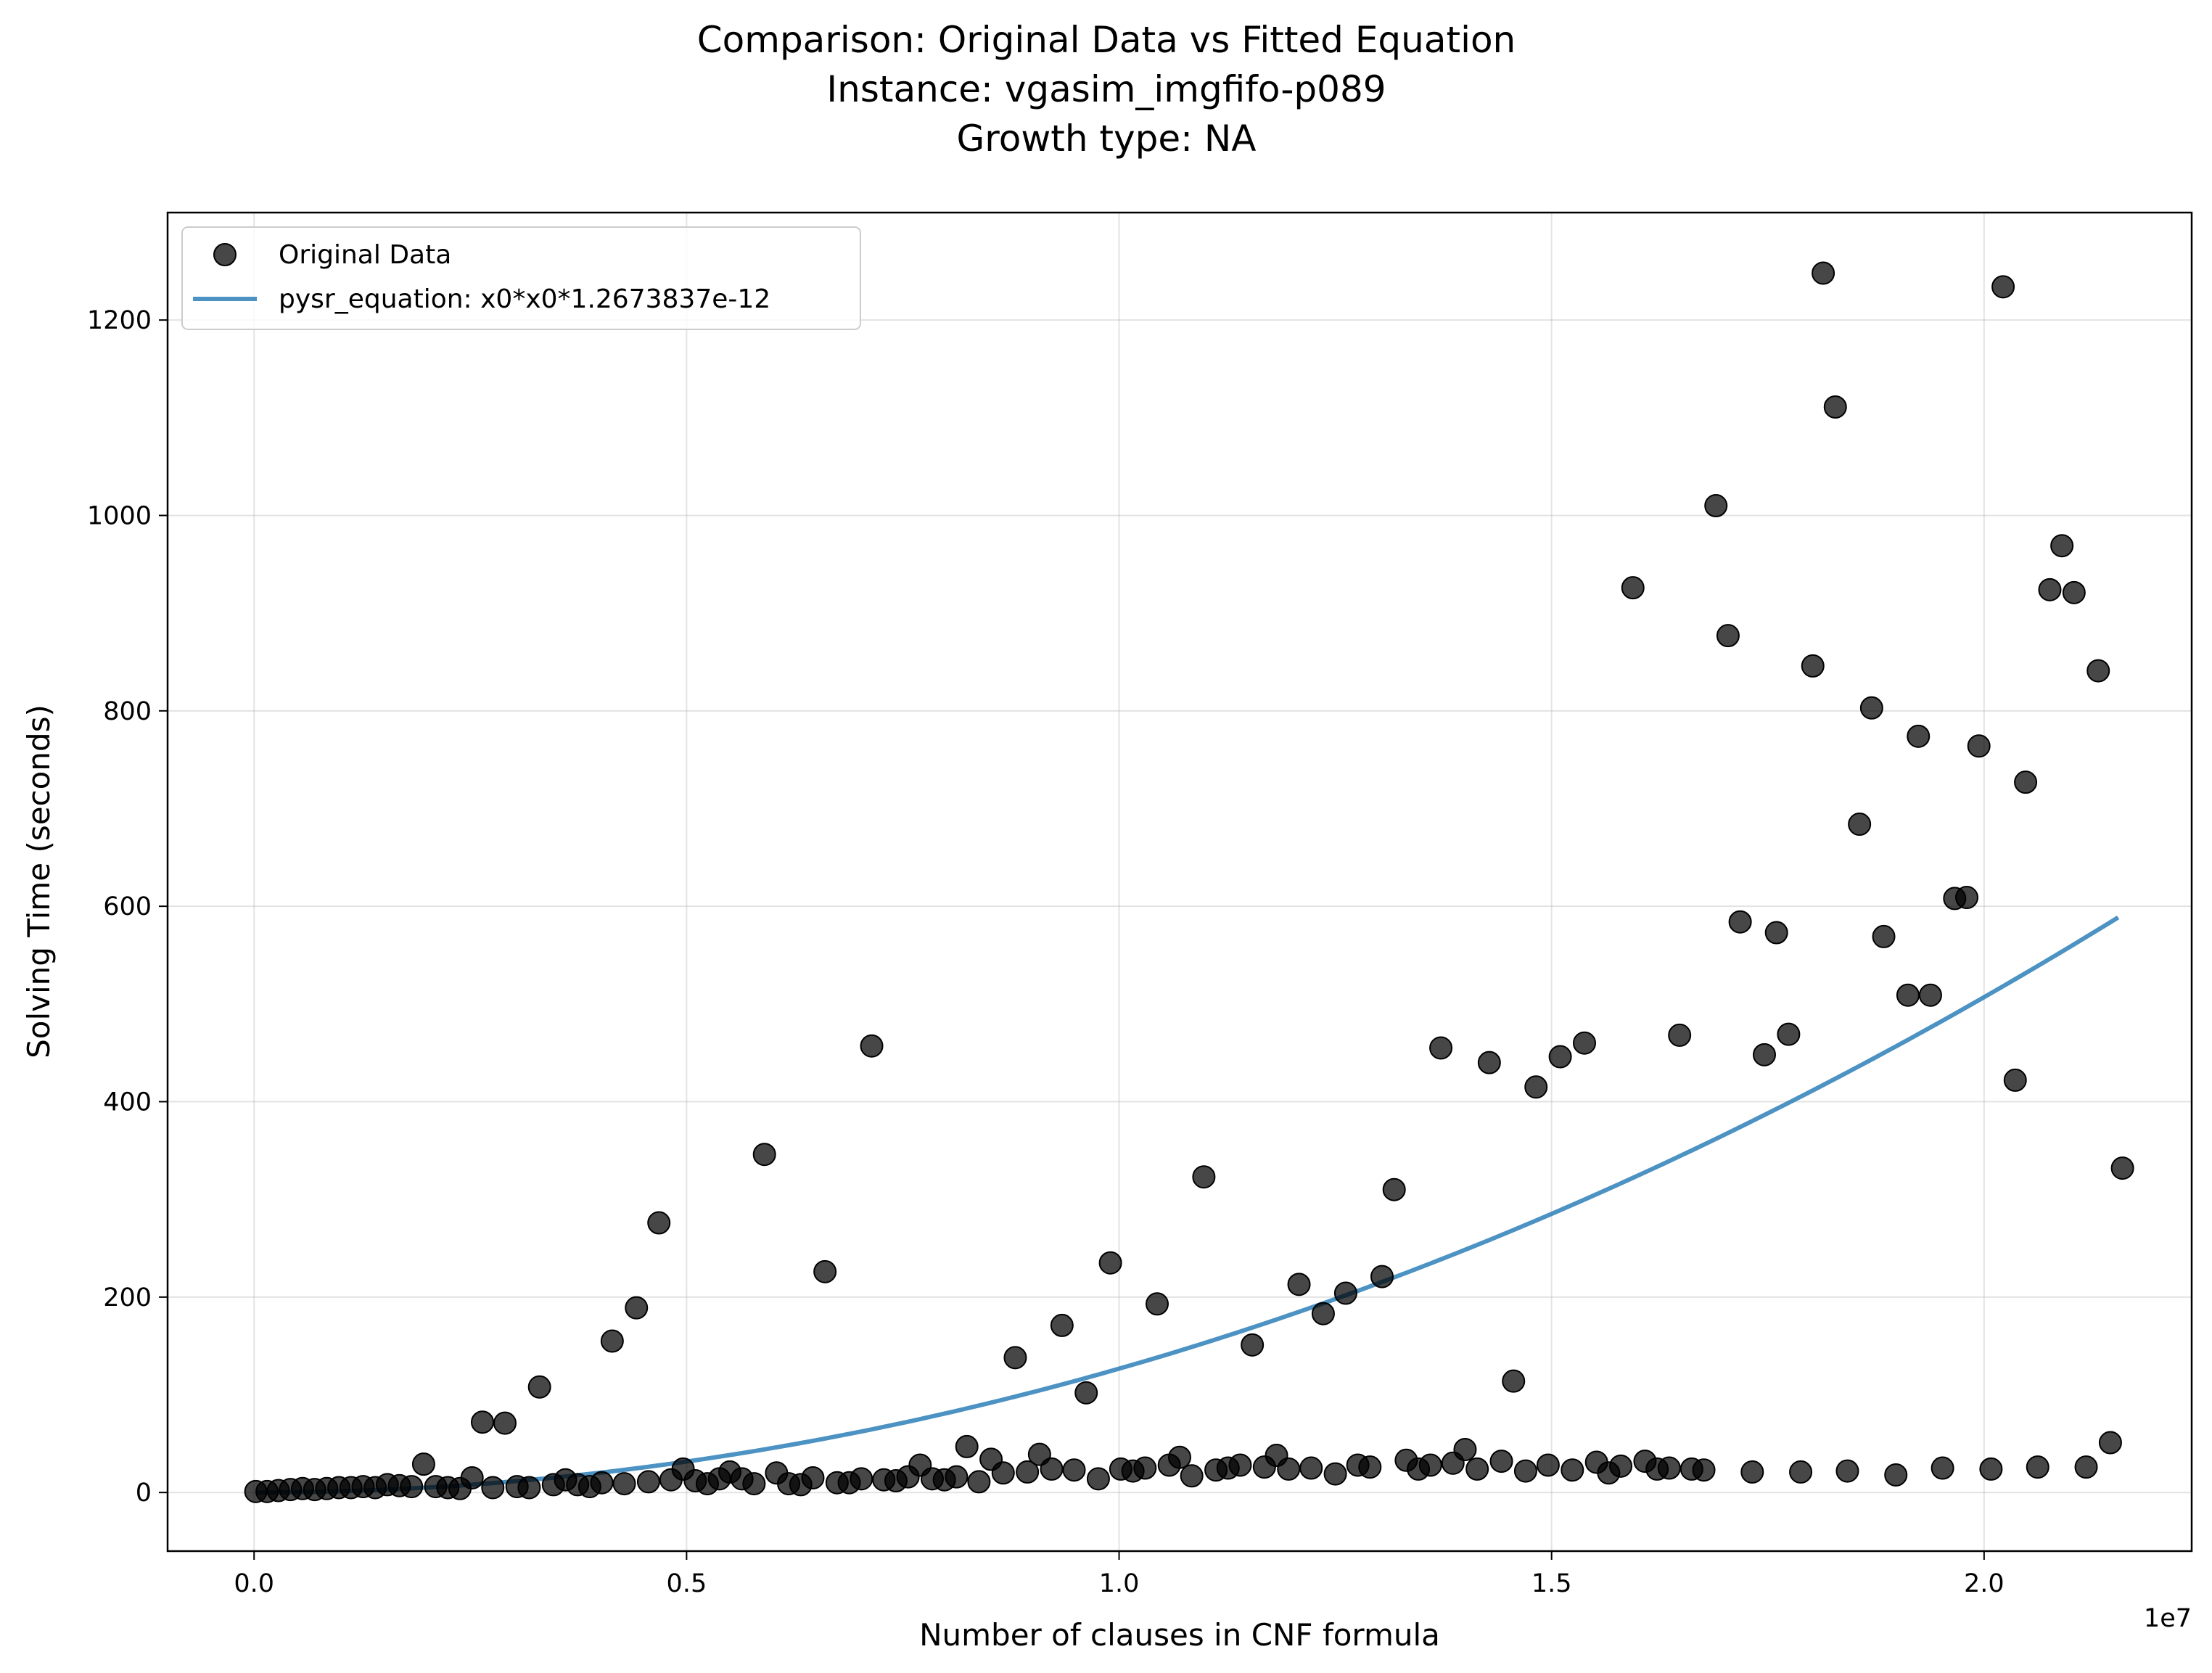 This screenshot has height=1673, width=2212. Describe the element at coordinates (1984, 1583) in the screenshot. I see `x-tick-label: 2.0` at that location.